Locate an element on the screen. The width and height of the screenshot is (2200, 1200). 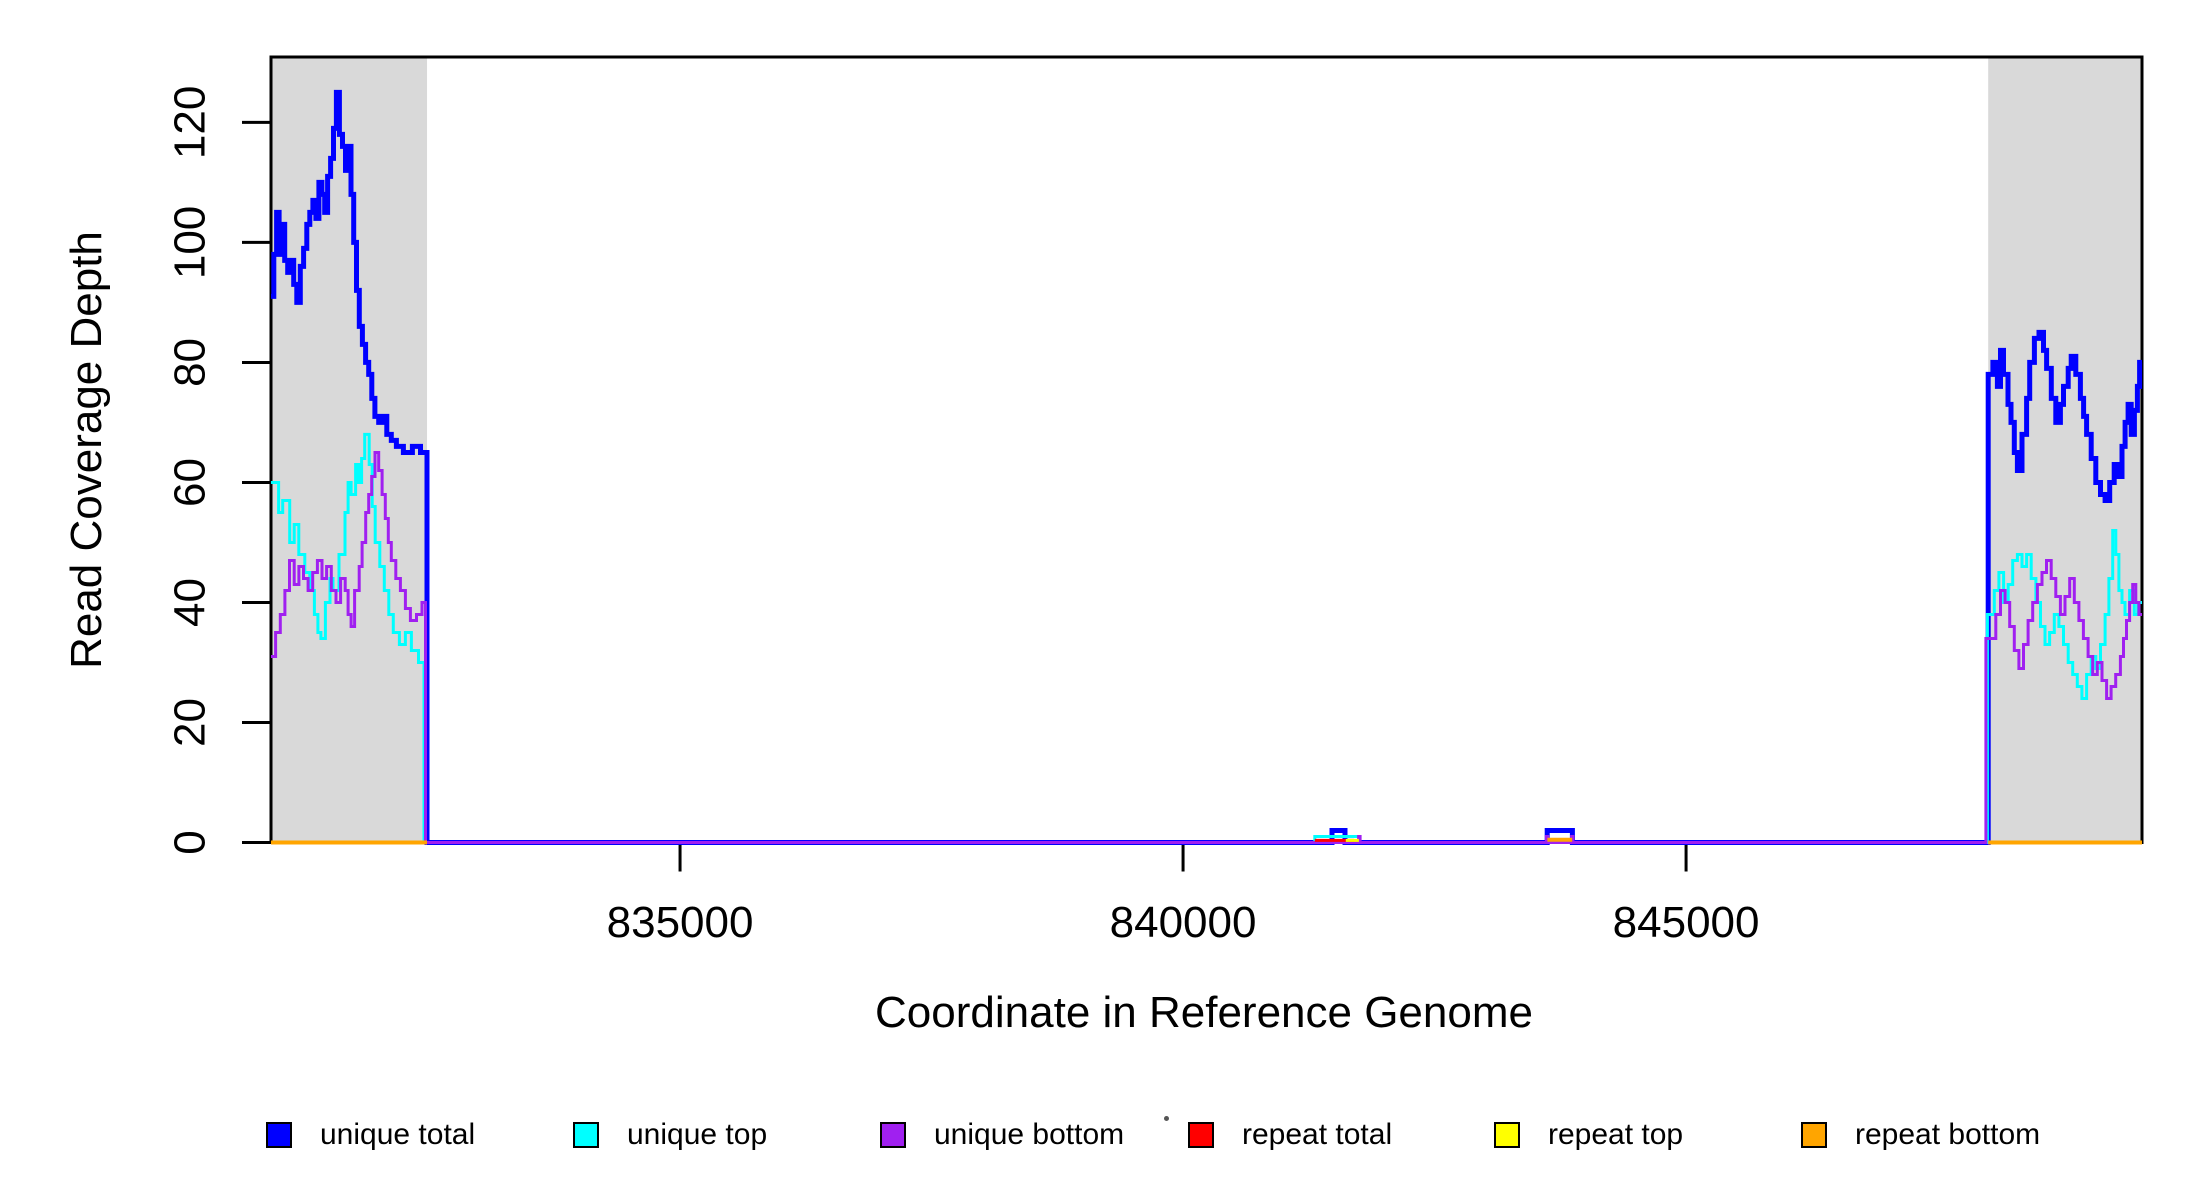
y-tick-label: 20 is located at coordinates (190, 722).